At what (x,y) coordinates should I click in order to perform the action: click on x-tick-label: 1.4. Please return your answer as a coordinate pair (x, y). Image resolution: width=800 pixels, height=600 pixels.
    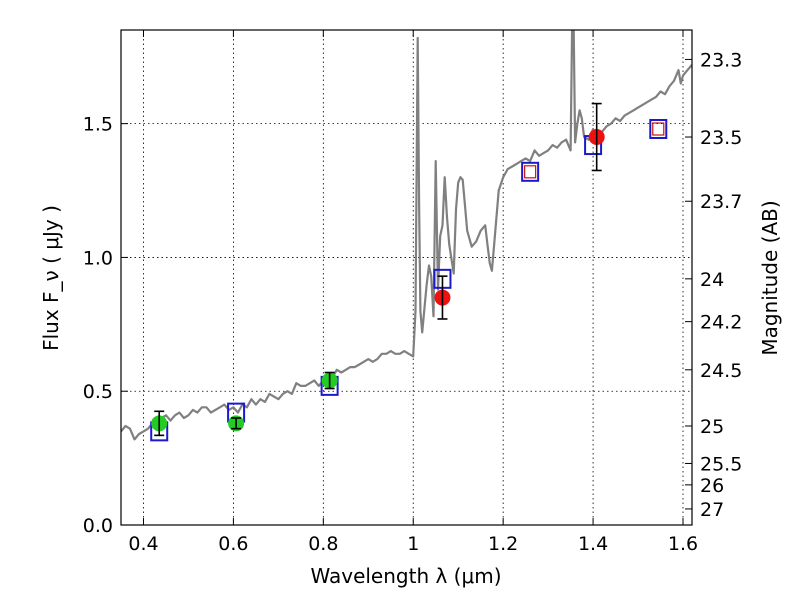
    Looking at the image, I should click on (593, 544).